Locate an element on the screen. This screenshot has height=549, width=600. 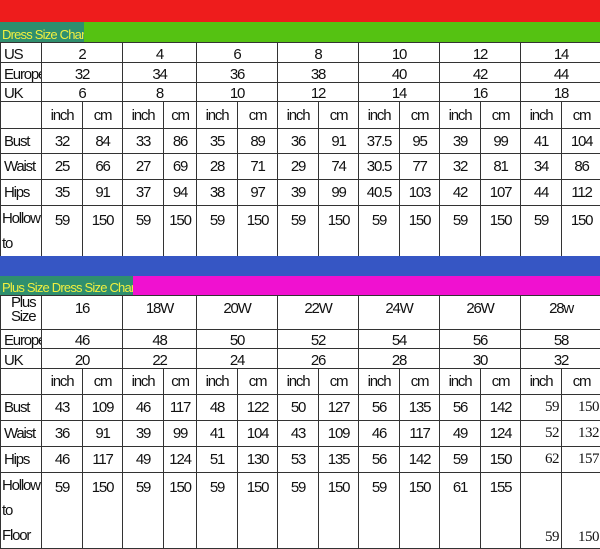
measurement-value: 124 is located at coordinates (180, 460).